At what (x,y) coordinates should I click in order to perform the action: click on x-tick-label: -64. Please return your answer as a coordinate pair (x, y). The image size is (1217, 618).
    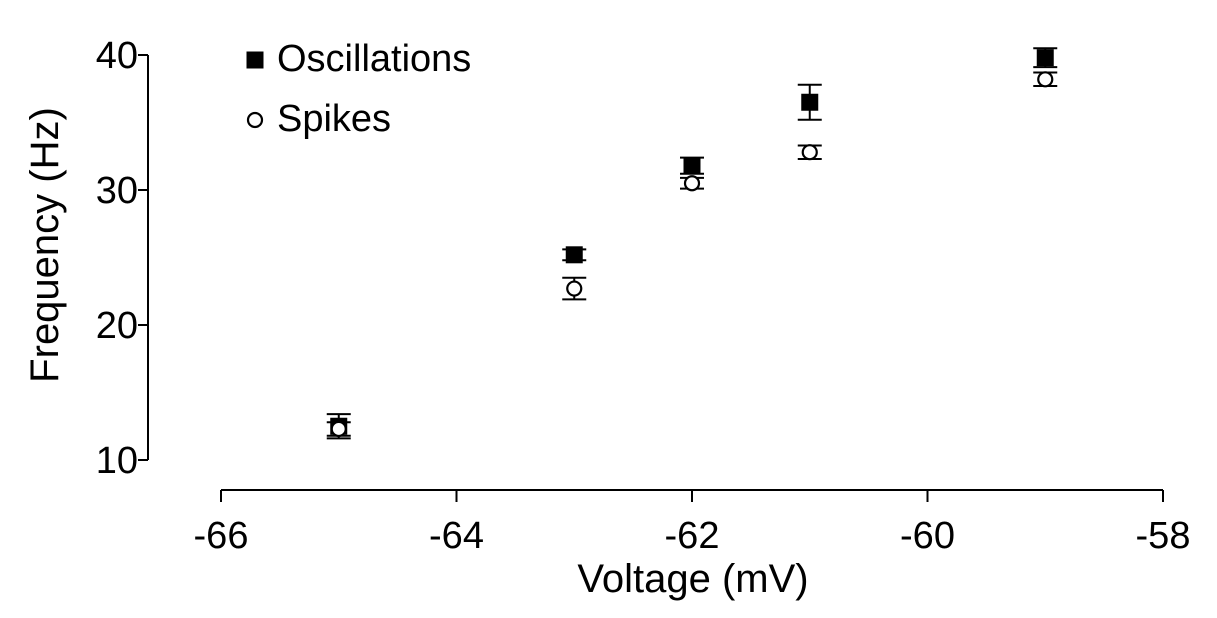
    Looking at the image, I should click on (456, 536).